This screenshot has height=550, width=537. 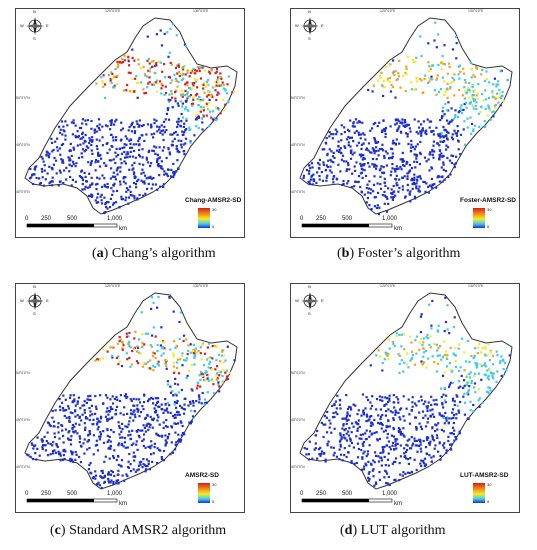 What do you see at coordinates (345, 253) in the screenshot?
I see `caption-letter: b` at bounding box center [345, 253].